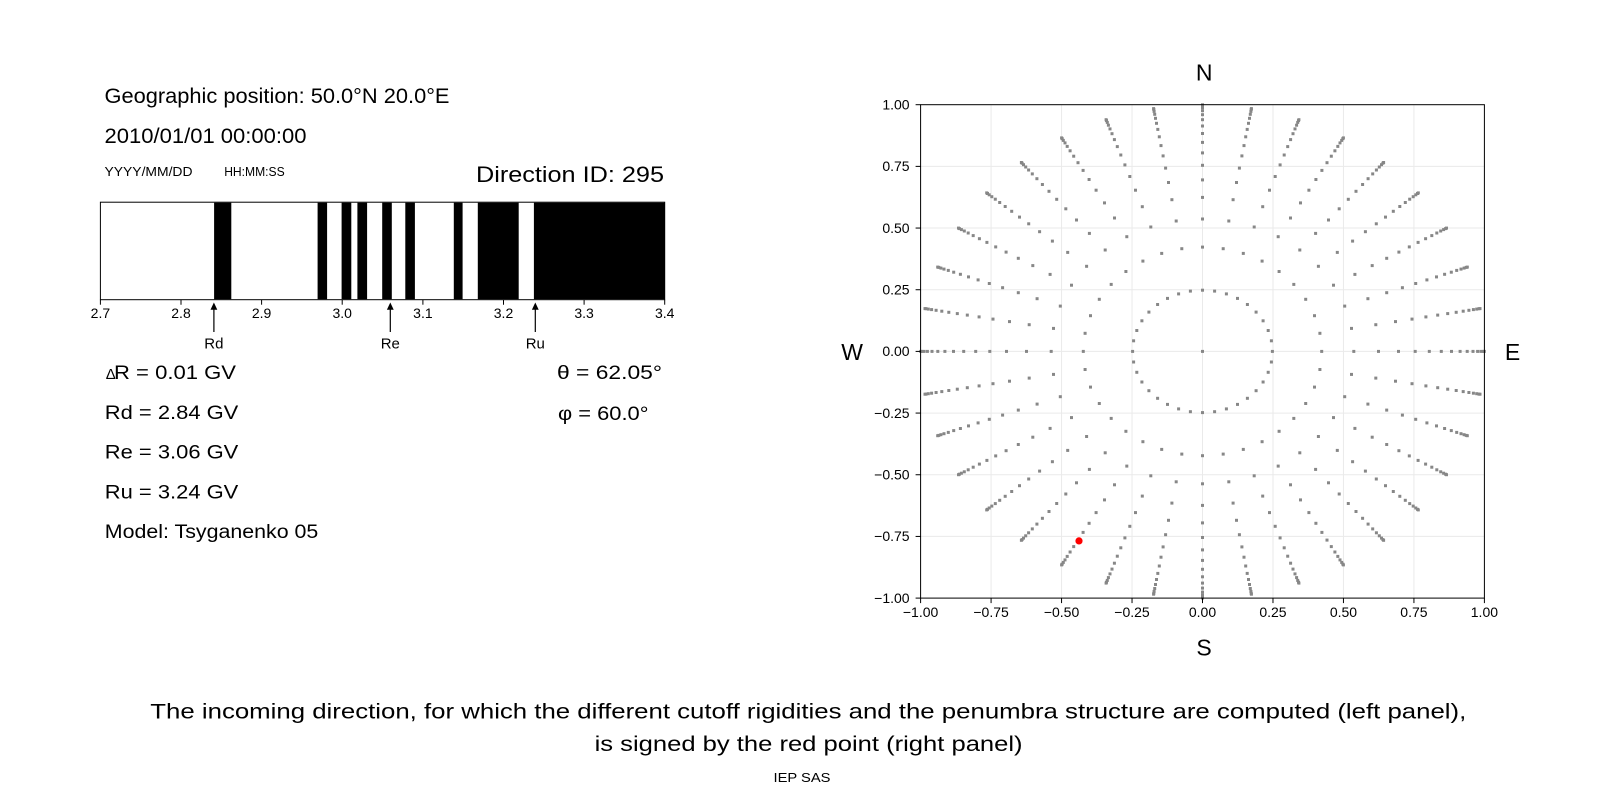  Describe the element at coordinates (172, 413) in the screenshot. I see `svg-text: Rd = 2.84 GV` at that location.